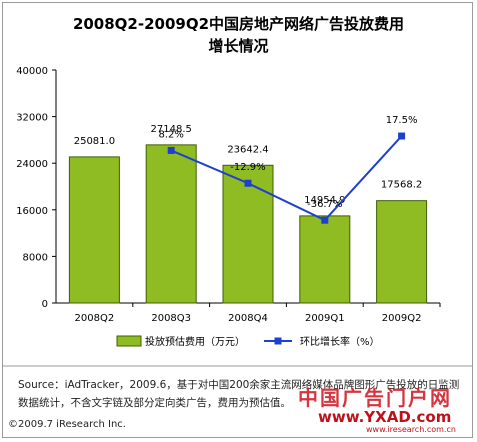 This screenshot has width=477, height=442. Describe the element at coordinates (278, 341) in the screenshot. I see `legend-line-marker` at that location.